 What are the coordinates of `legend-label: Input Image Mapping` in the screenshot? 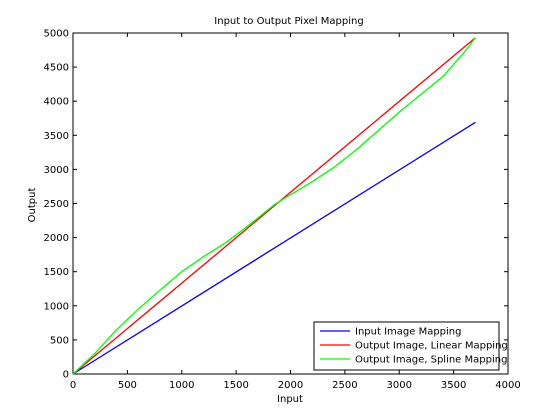 It's located at (408, 332).